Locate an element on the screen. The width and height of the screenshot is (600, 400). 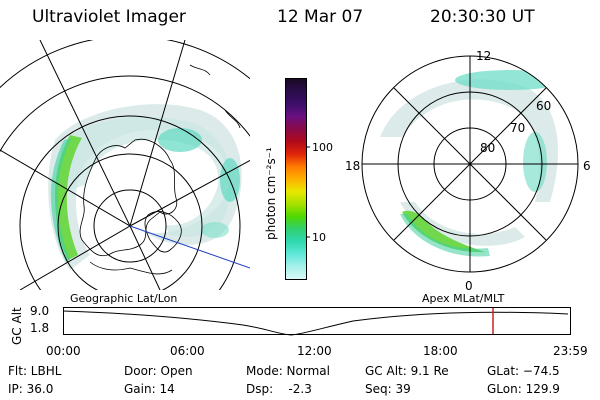
colorbar is located at coordinates (296, 179).